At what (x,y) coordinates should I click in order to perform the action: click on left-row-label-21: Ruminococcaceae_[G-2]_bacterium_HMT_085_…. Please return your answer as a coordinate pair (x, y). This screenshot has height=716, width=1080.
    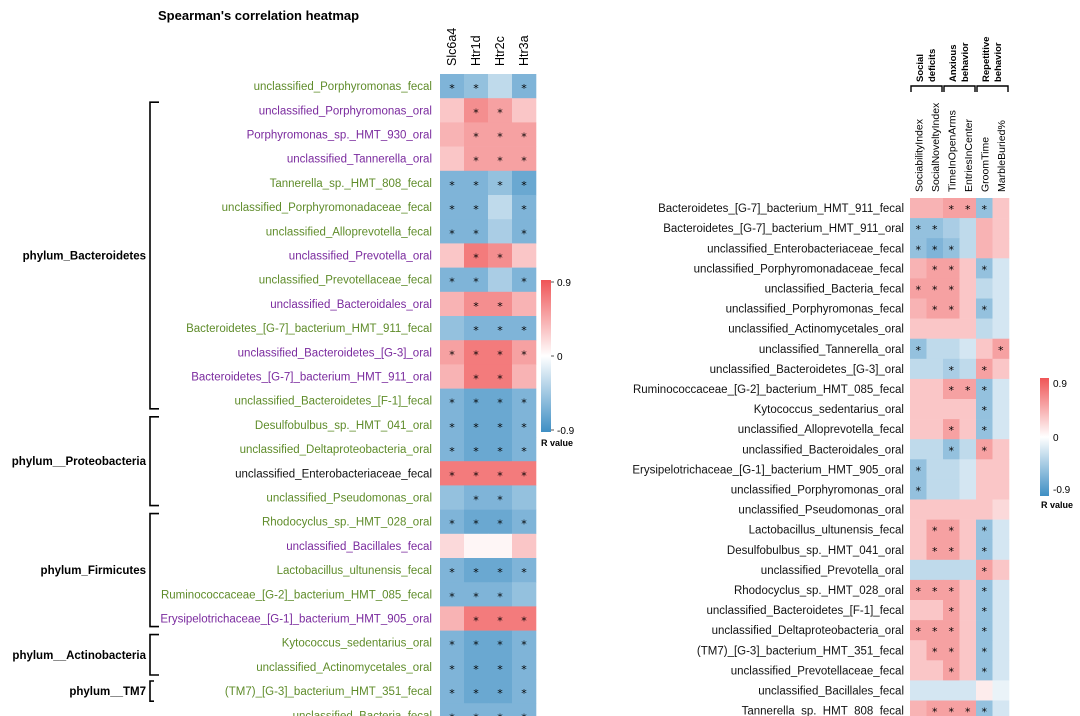
    Looking at the image, I should click on (296, 595).